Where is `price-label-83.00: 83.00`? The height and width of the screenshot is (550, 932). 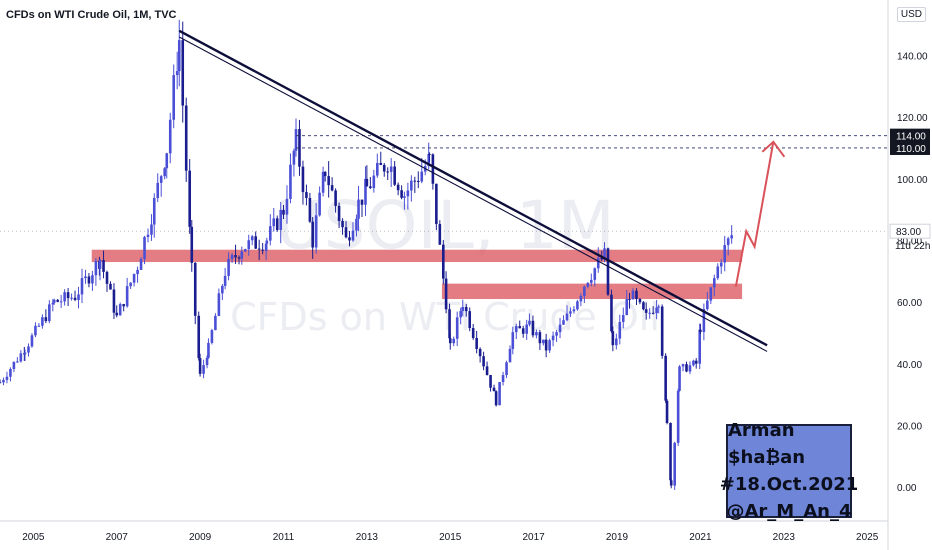 price-label-83.00: 83.00 is located at coordinates (910, 231).